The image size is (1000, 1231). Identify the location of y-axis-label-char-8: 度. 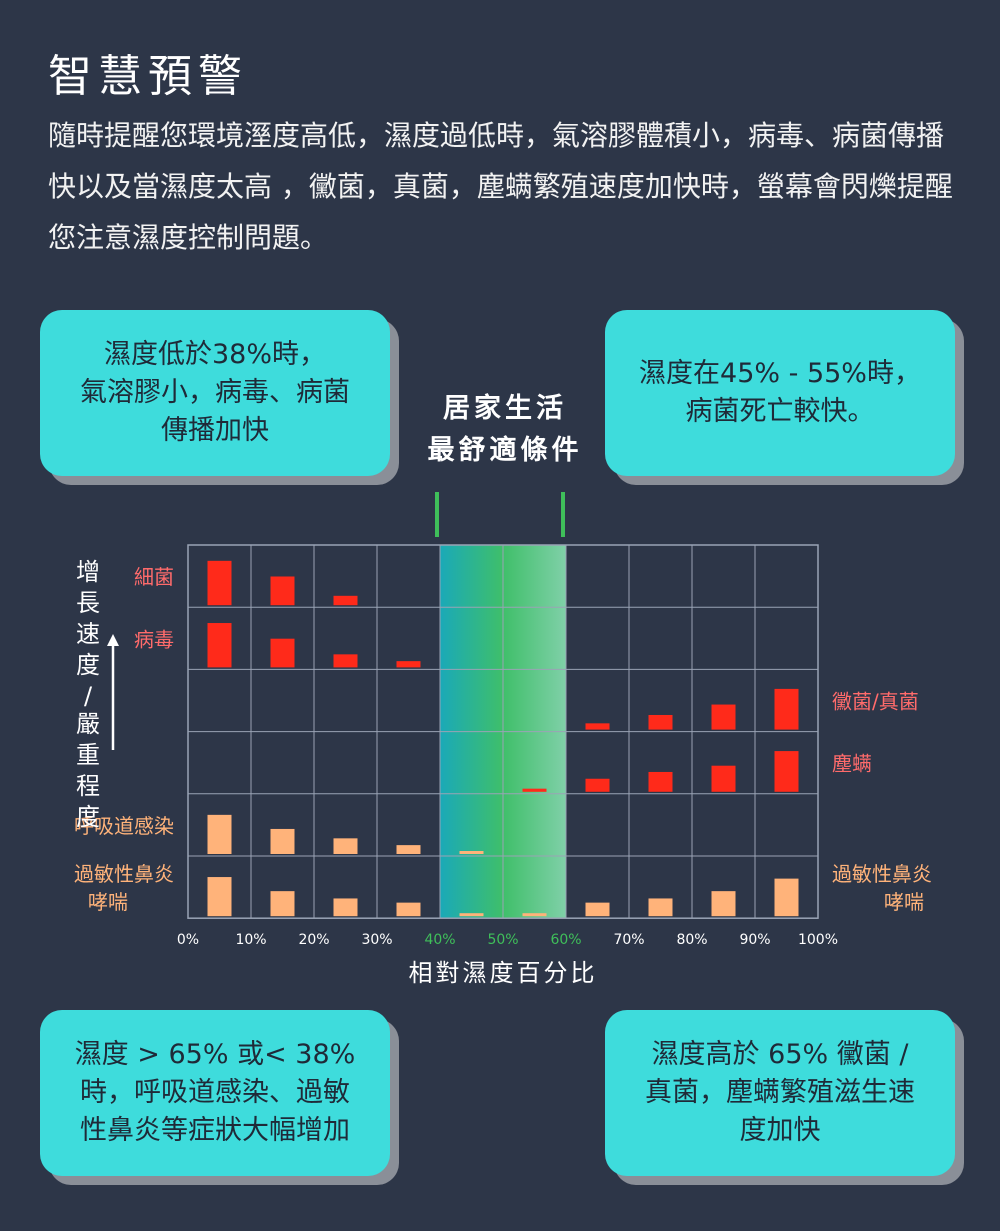
(88, 817).